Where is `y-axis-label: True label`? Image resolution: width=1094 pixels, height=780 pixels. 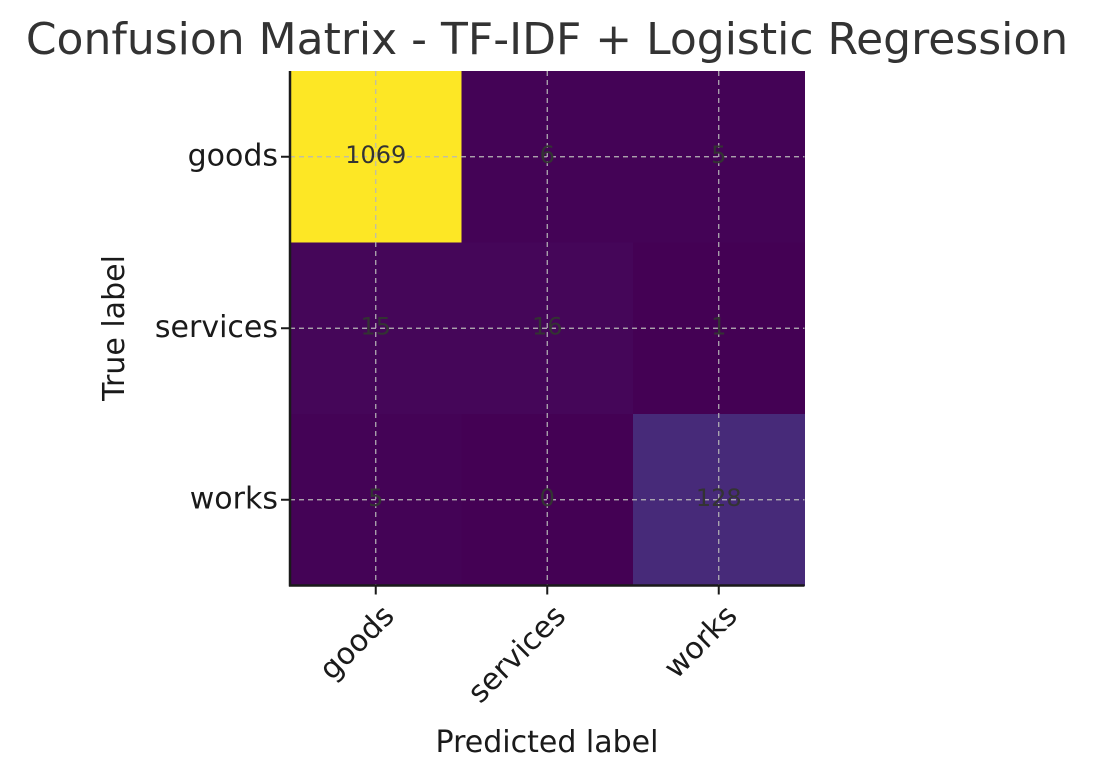 y-axis-label: True label is located at coordinates (114, 328).